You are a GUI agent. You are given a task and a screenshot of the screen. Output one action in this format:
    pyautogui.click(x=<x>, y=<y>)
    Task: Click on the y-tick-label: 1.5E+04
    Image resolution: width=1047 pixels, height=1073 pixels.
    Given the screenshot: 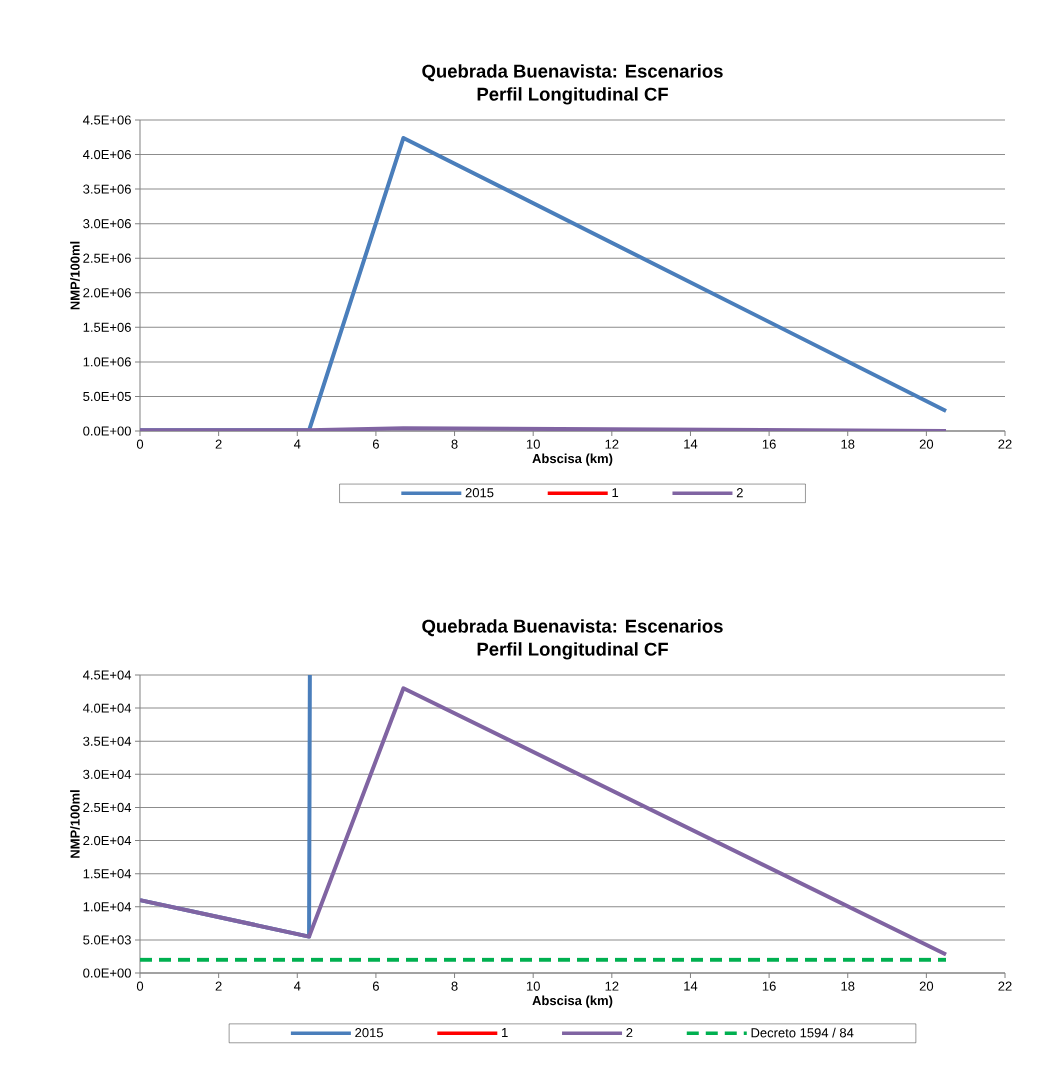 What is the action you would take?
    pyautogui.click(x=107, y=874)
    